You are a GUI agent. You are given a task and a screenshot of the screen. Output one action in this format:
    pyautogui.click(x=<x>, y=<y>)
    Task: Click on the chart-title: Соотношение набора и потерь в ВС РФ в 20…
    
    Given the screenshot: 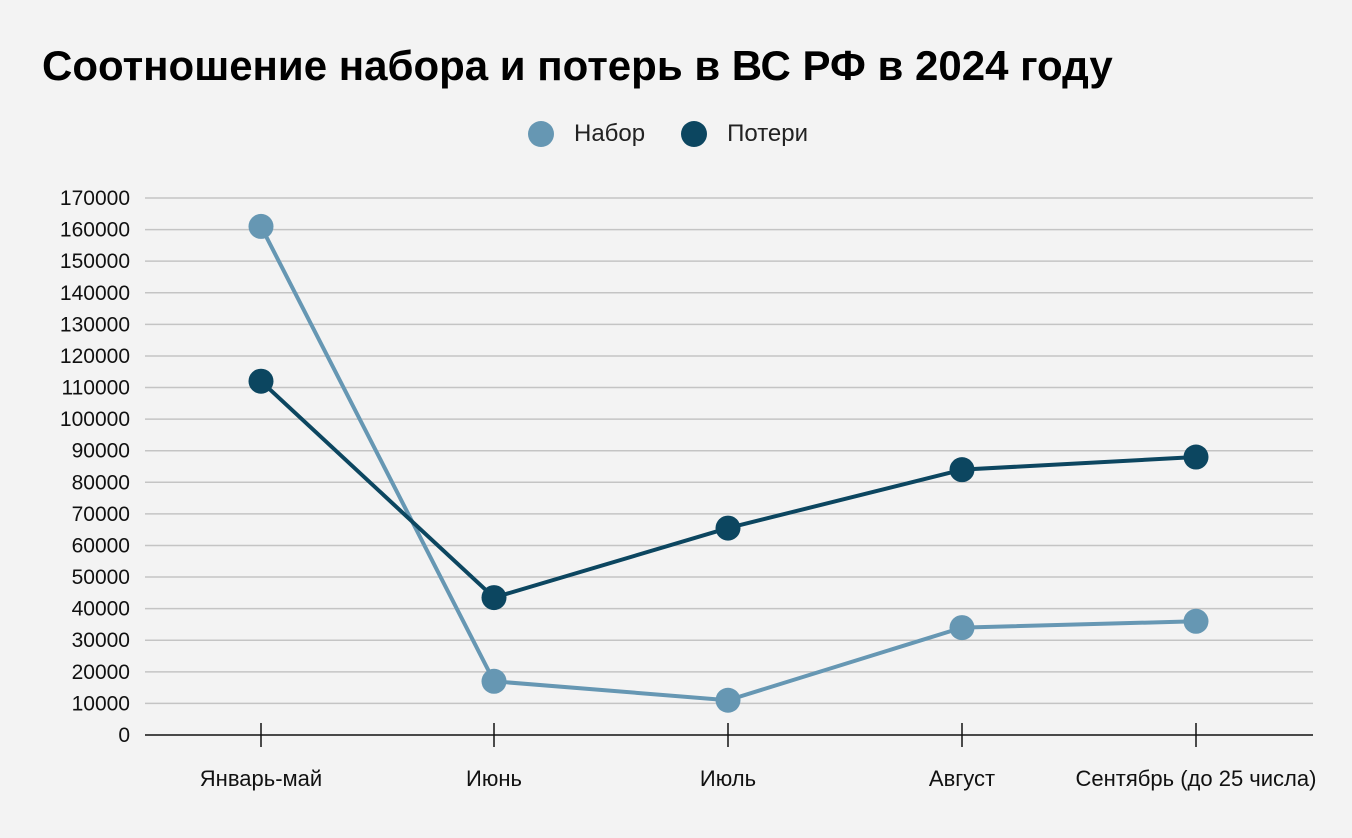 What is the action you would take?
    pyautogui.click(x=577, y=65)
    